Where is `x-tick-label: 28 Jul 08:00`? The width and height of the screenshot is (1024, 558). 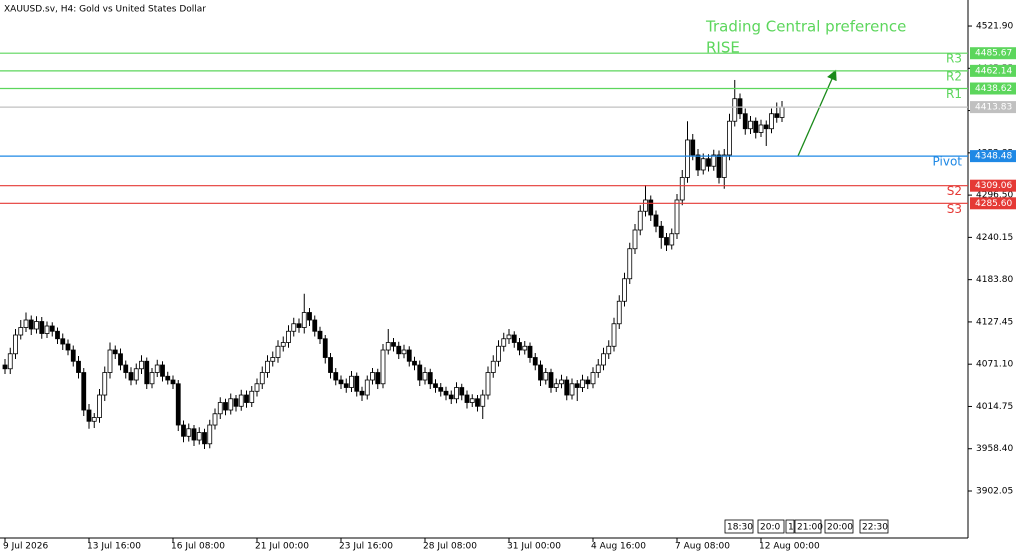 x-tick-label: 28 Jul 08:00 is located at coordinates (450, 547).